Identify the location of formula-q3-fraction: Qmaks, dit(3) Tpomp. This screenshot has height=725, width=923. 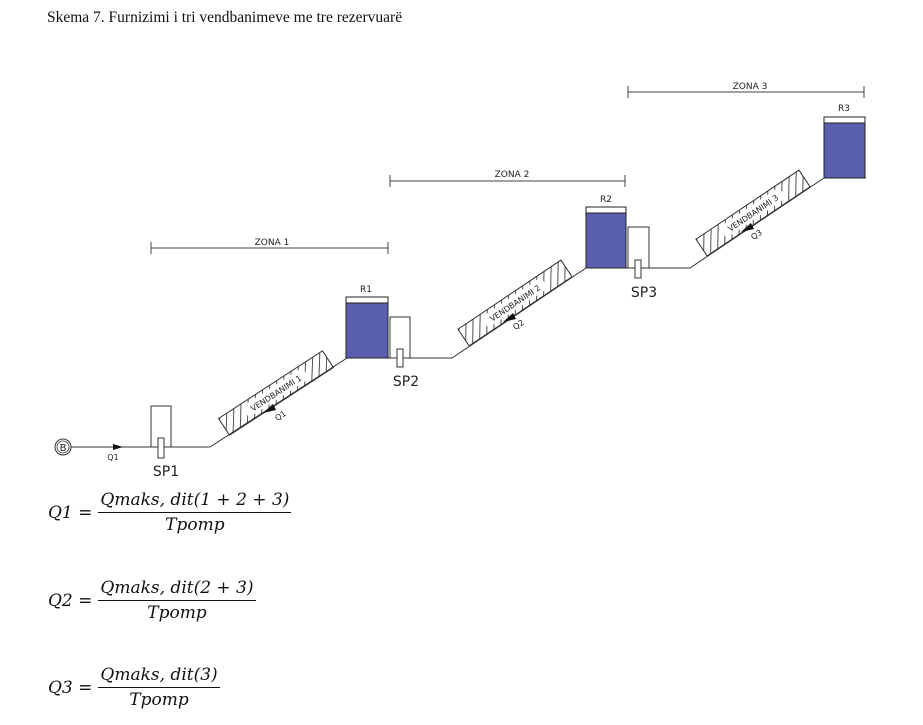
(159, 687).